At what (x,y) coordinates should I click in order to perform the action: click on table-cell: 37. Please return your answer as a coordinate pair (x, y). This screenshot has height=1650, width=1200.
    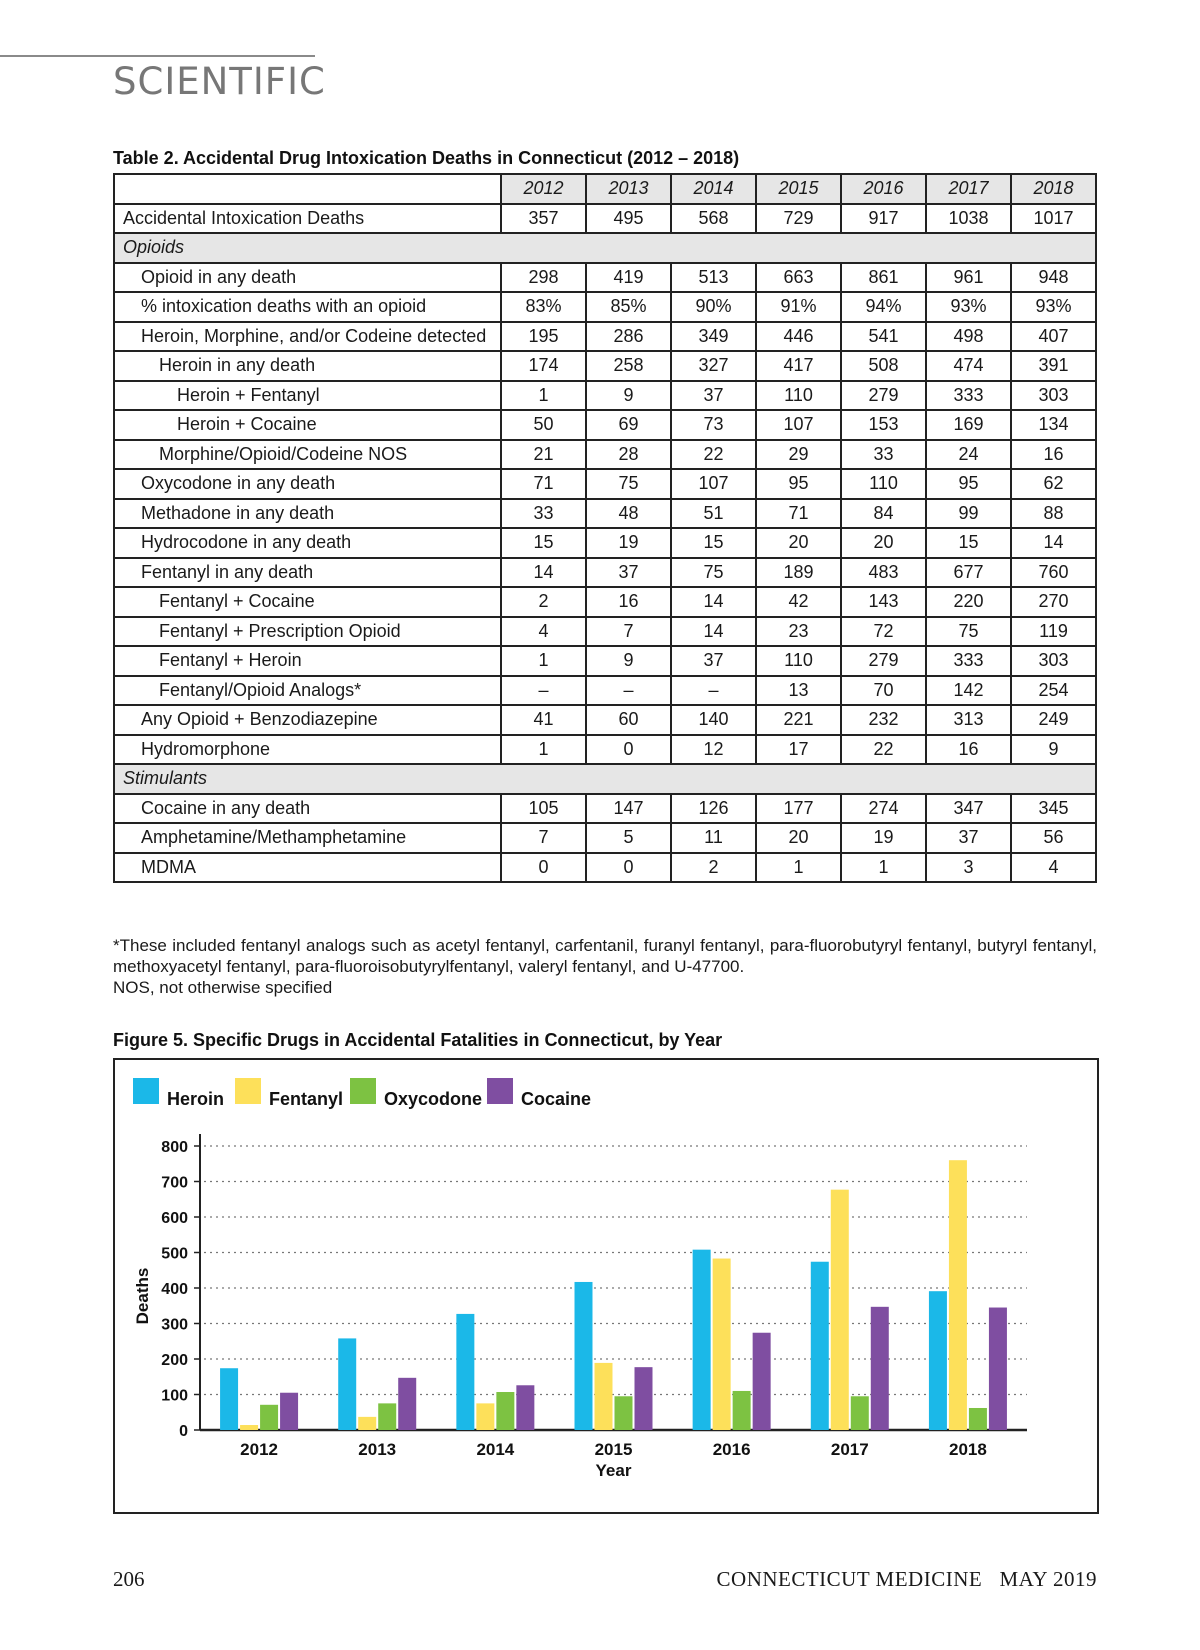
    Looking at the image, I should click on (713, 661).